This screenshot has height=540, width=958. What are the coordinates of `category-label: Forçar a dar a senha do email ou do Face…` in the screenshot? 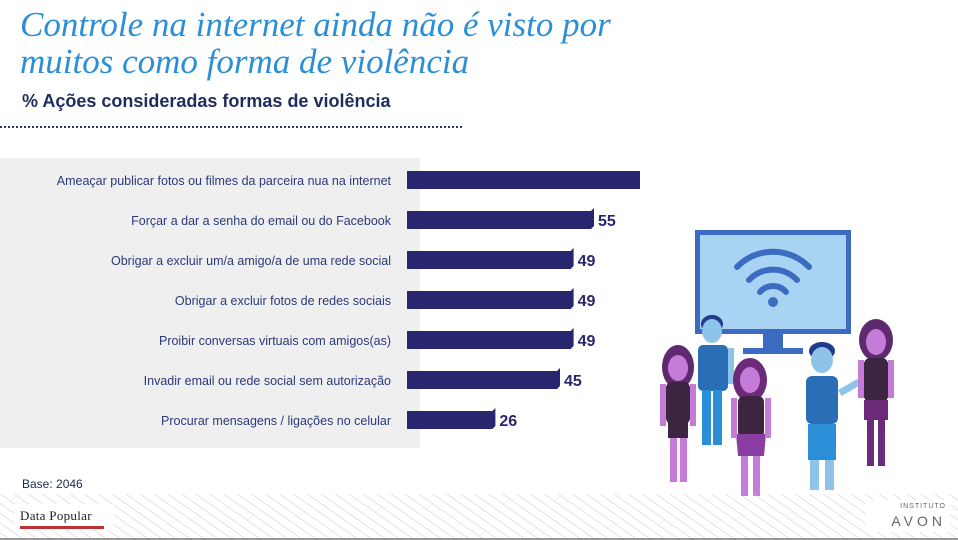 It's located at (261, 221).